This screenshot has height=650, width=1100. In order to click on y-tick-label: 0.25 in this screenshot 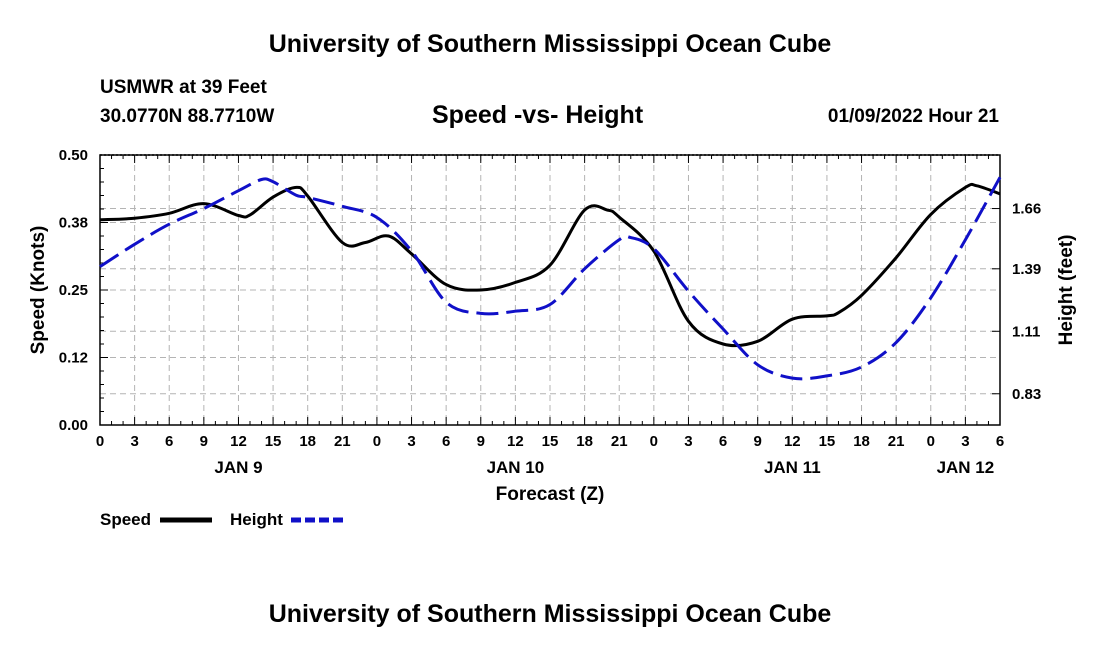, I will do `click(73, 290)`.